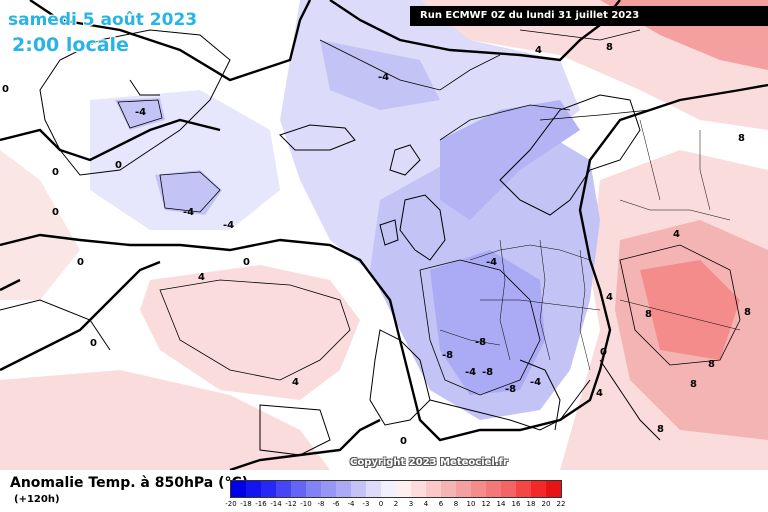 The width and height of the screenshot is (768, 512). What do you see at coordinates (246, 504) in the screenshot?
I see `color-scale-tick-label: -18` at bounding box center [246, 504].